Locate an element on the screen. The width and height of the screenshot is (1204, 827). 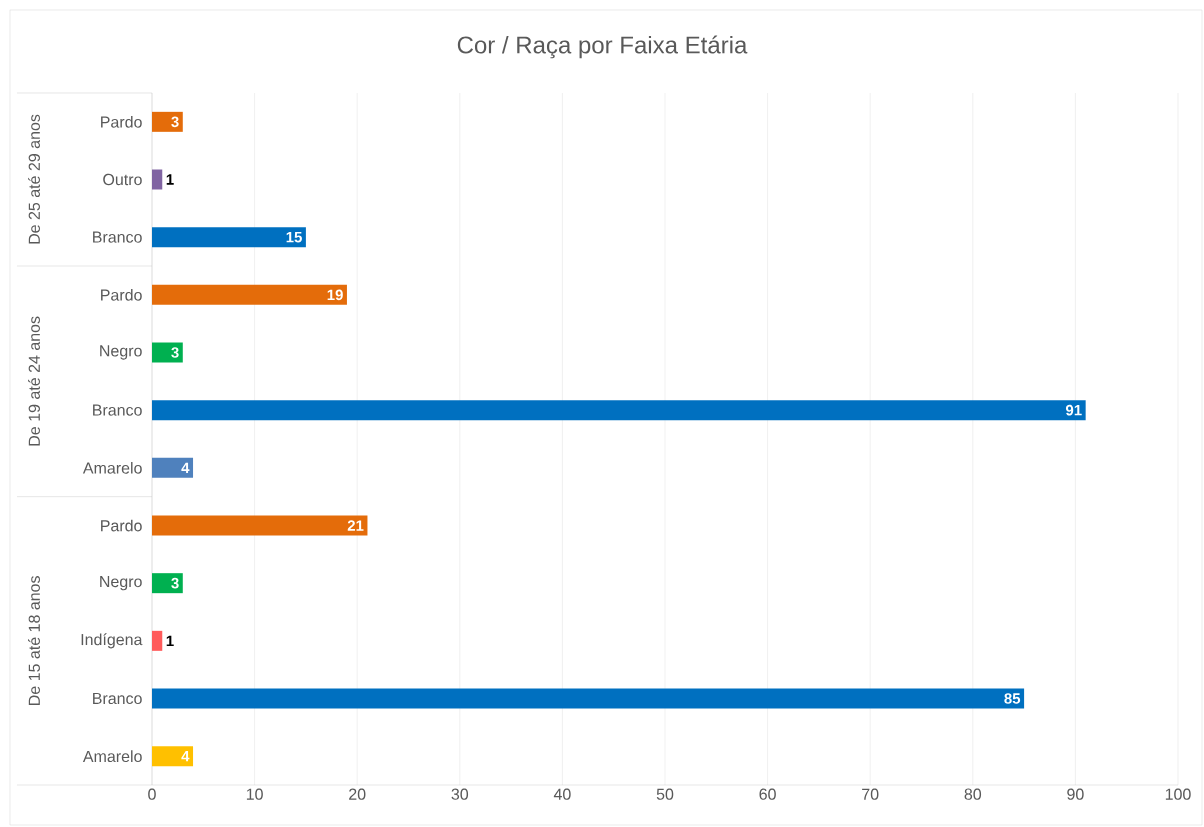
x-tick-label: 30 is located at coordinates (460, 794).